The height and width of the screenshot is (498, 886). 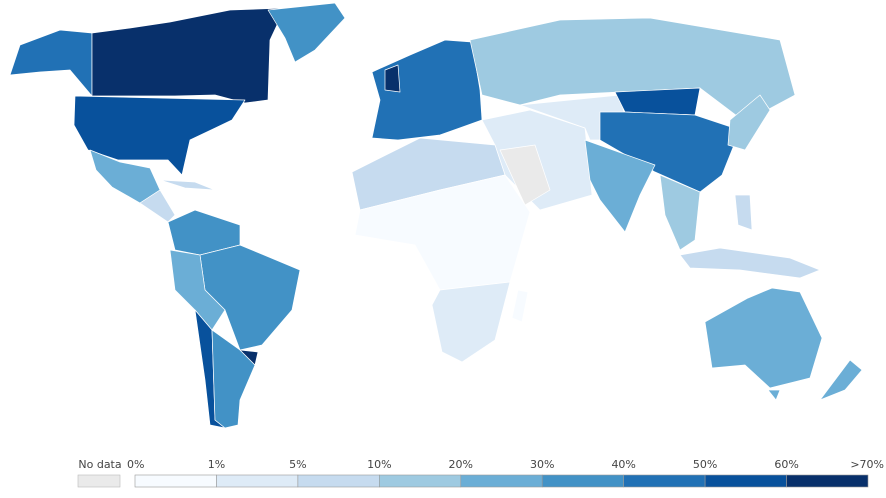 What do you see at coordinates (749, 122) in the screenshot?
I see `japan-korea` at bounding box center [749, 122].